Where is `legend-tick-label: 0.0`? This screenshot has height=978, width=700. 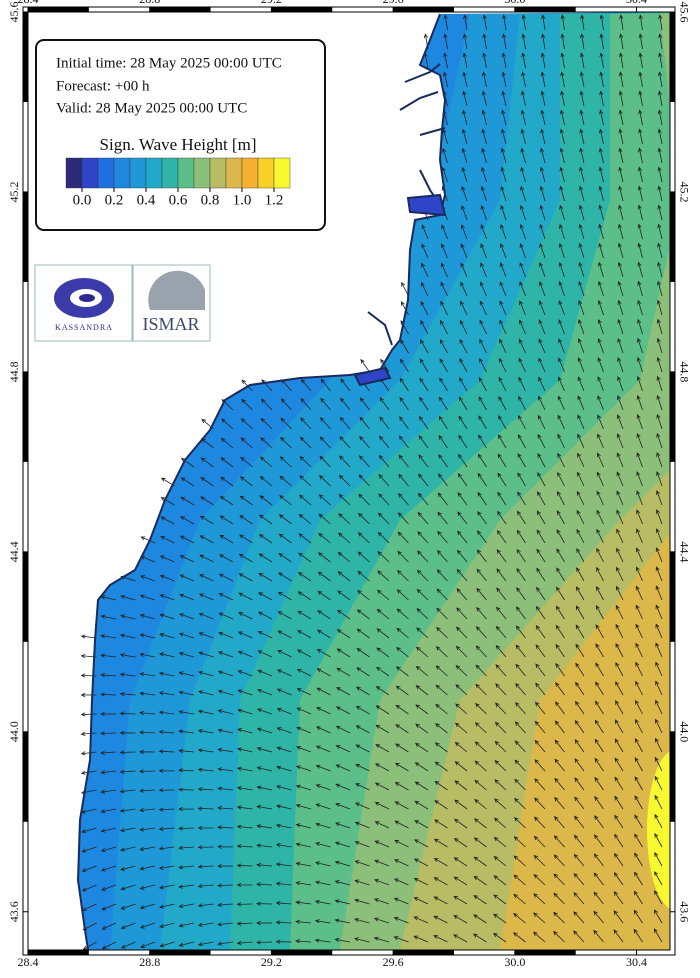 legend-tick-label: 0.0 is located at coordinates (82, 200).